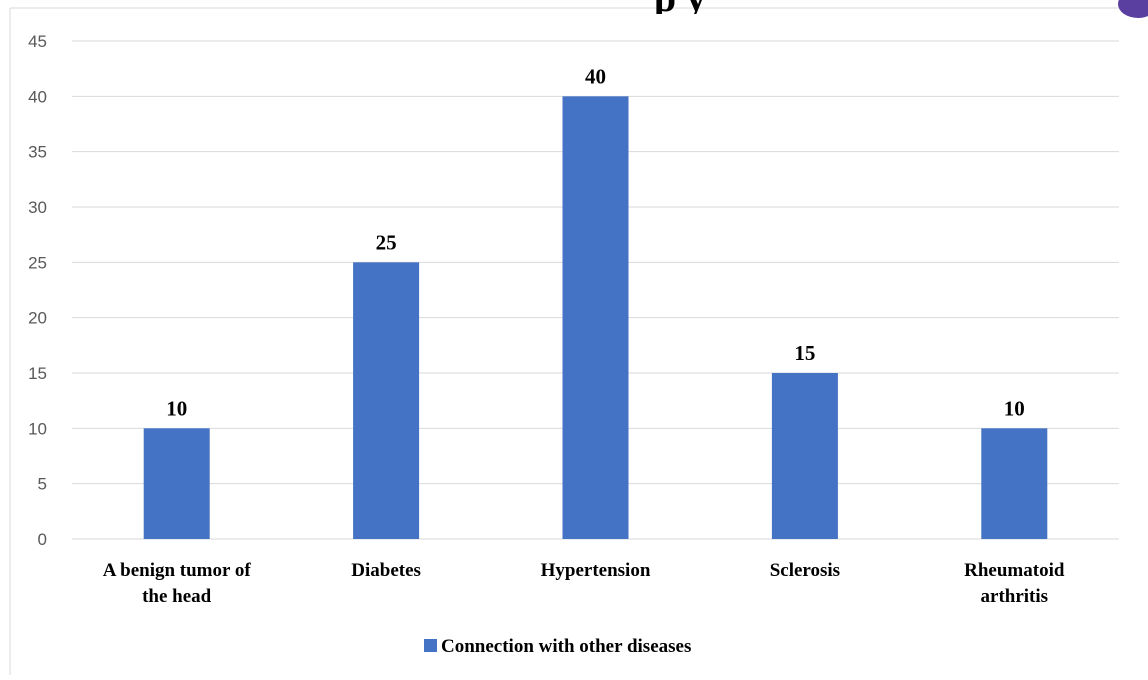  Describe the element at coordinates (386, 570) in the screenshot. I see `x-tick-label-1: Diabetes` at that location.